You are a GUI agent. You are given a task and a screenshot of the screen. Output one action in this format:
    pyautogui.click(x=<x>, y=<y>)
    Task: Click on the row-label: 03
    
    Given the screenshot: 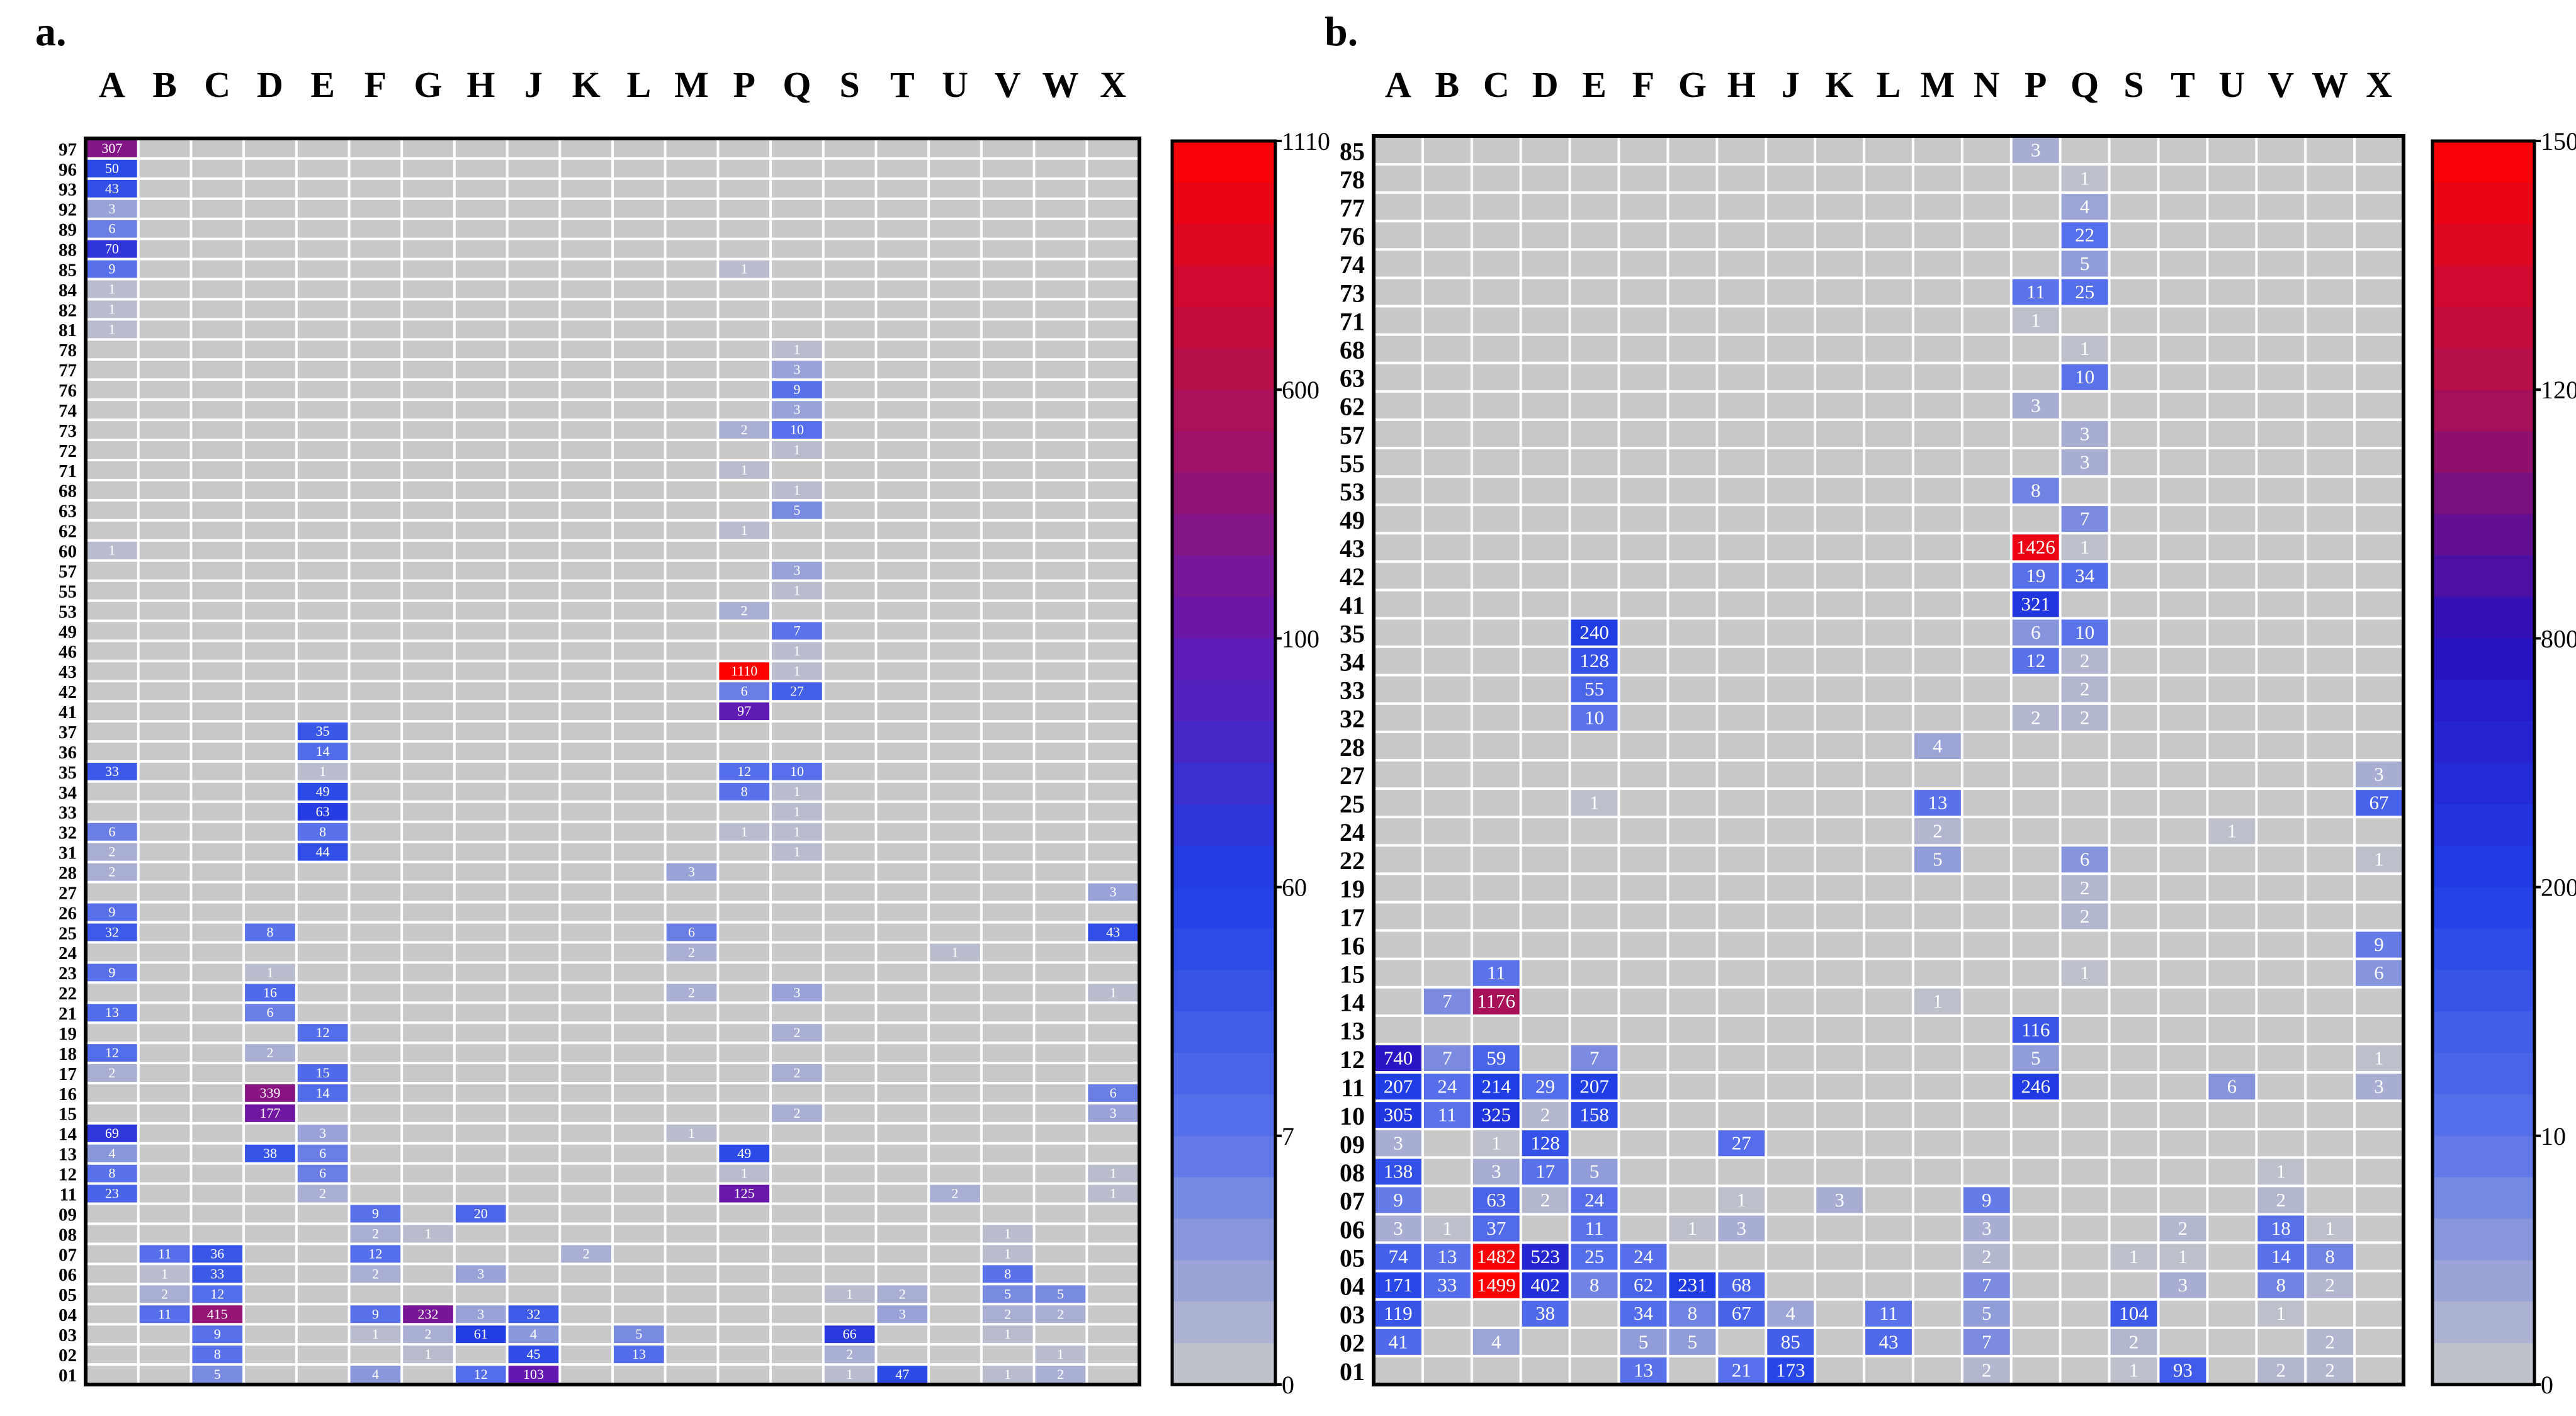 What is the action you would take?
    pyautogui.click(x=1352, y=1315)
    